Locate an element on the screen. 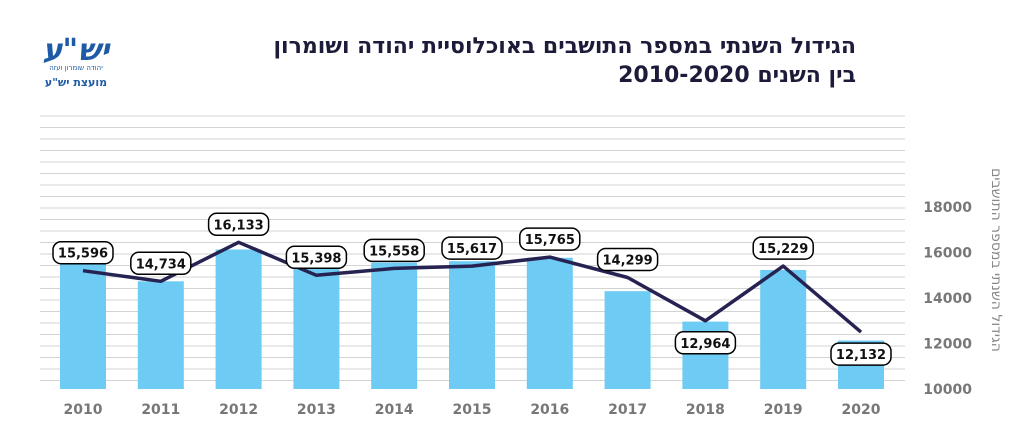 The width and height of the screenshot is (1024, 439). bar-2011 is located at coordinates (160, 335).